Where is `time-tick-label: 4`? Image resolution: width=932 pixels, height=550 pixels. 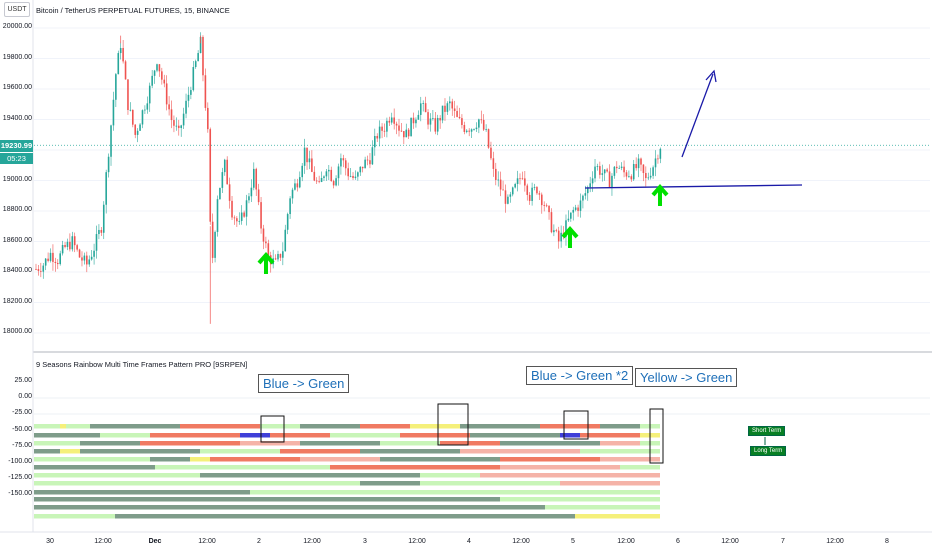 time-tick-label: 4 is located at coordinates (469, 541).